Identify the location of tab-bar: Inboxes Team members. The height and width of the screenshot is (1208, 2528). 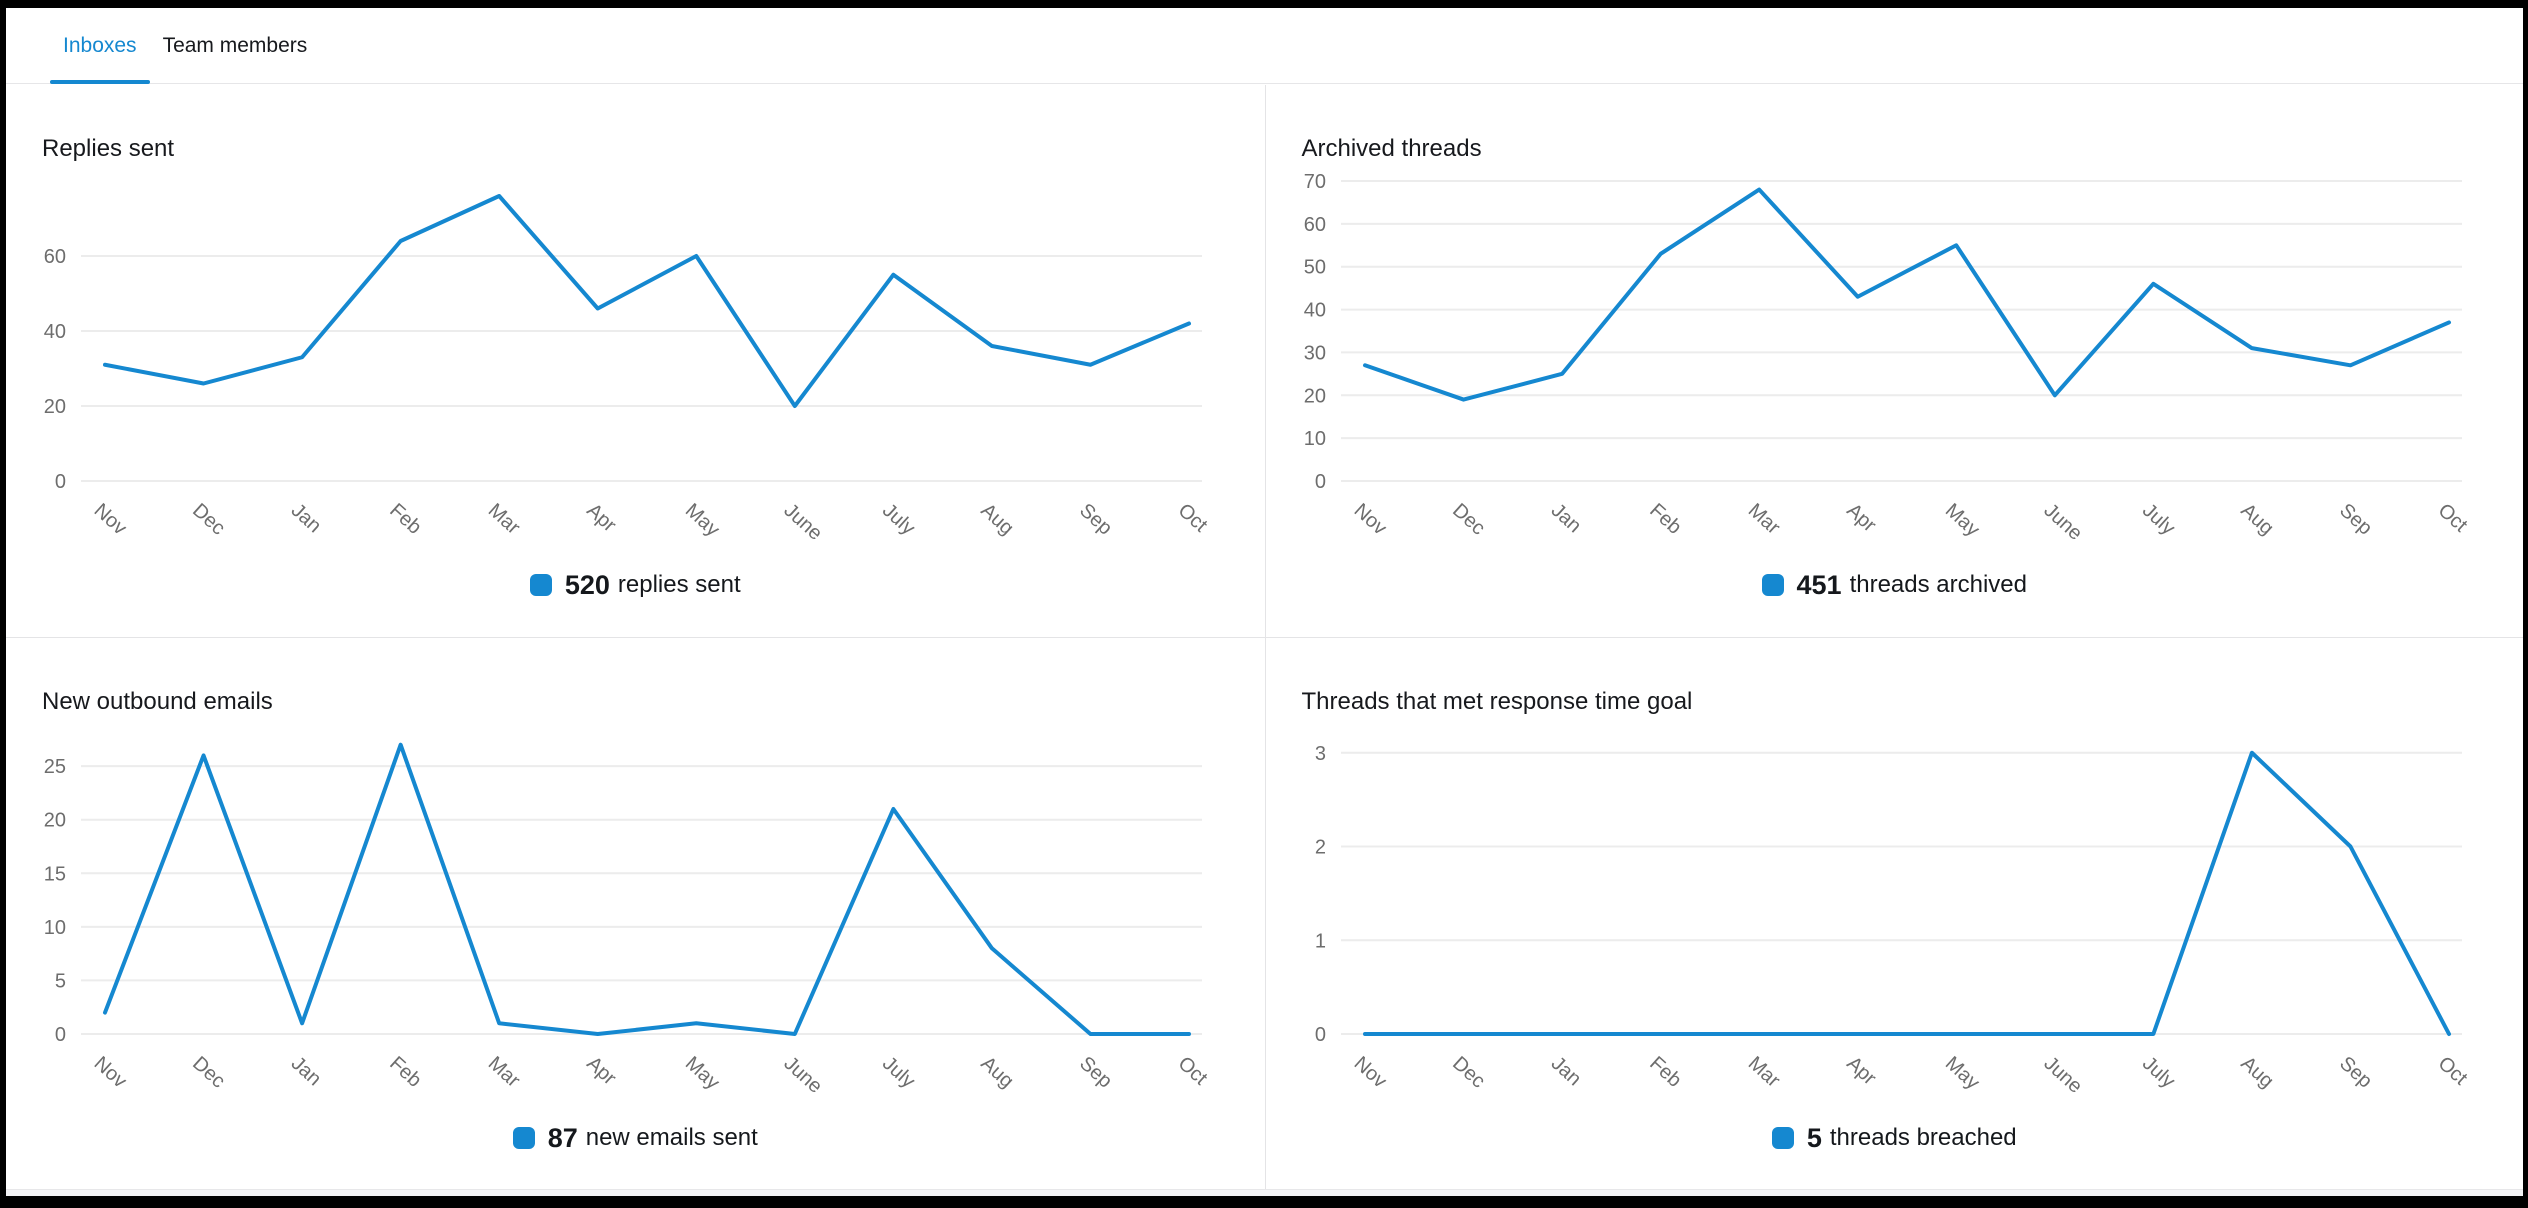
(1264, 46).